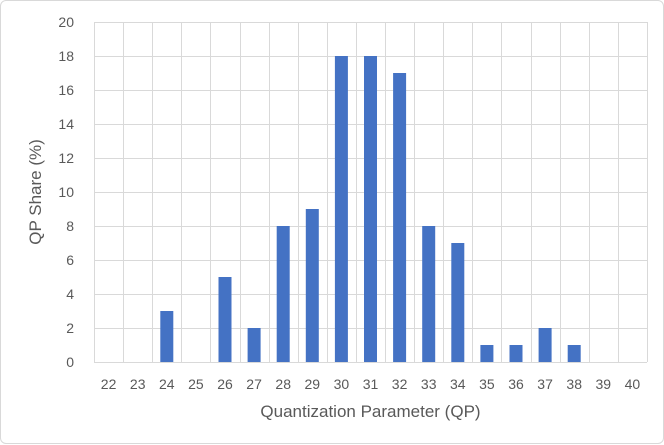  I want to click on y-tick-label: 16, so click(66, 90).